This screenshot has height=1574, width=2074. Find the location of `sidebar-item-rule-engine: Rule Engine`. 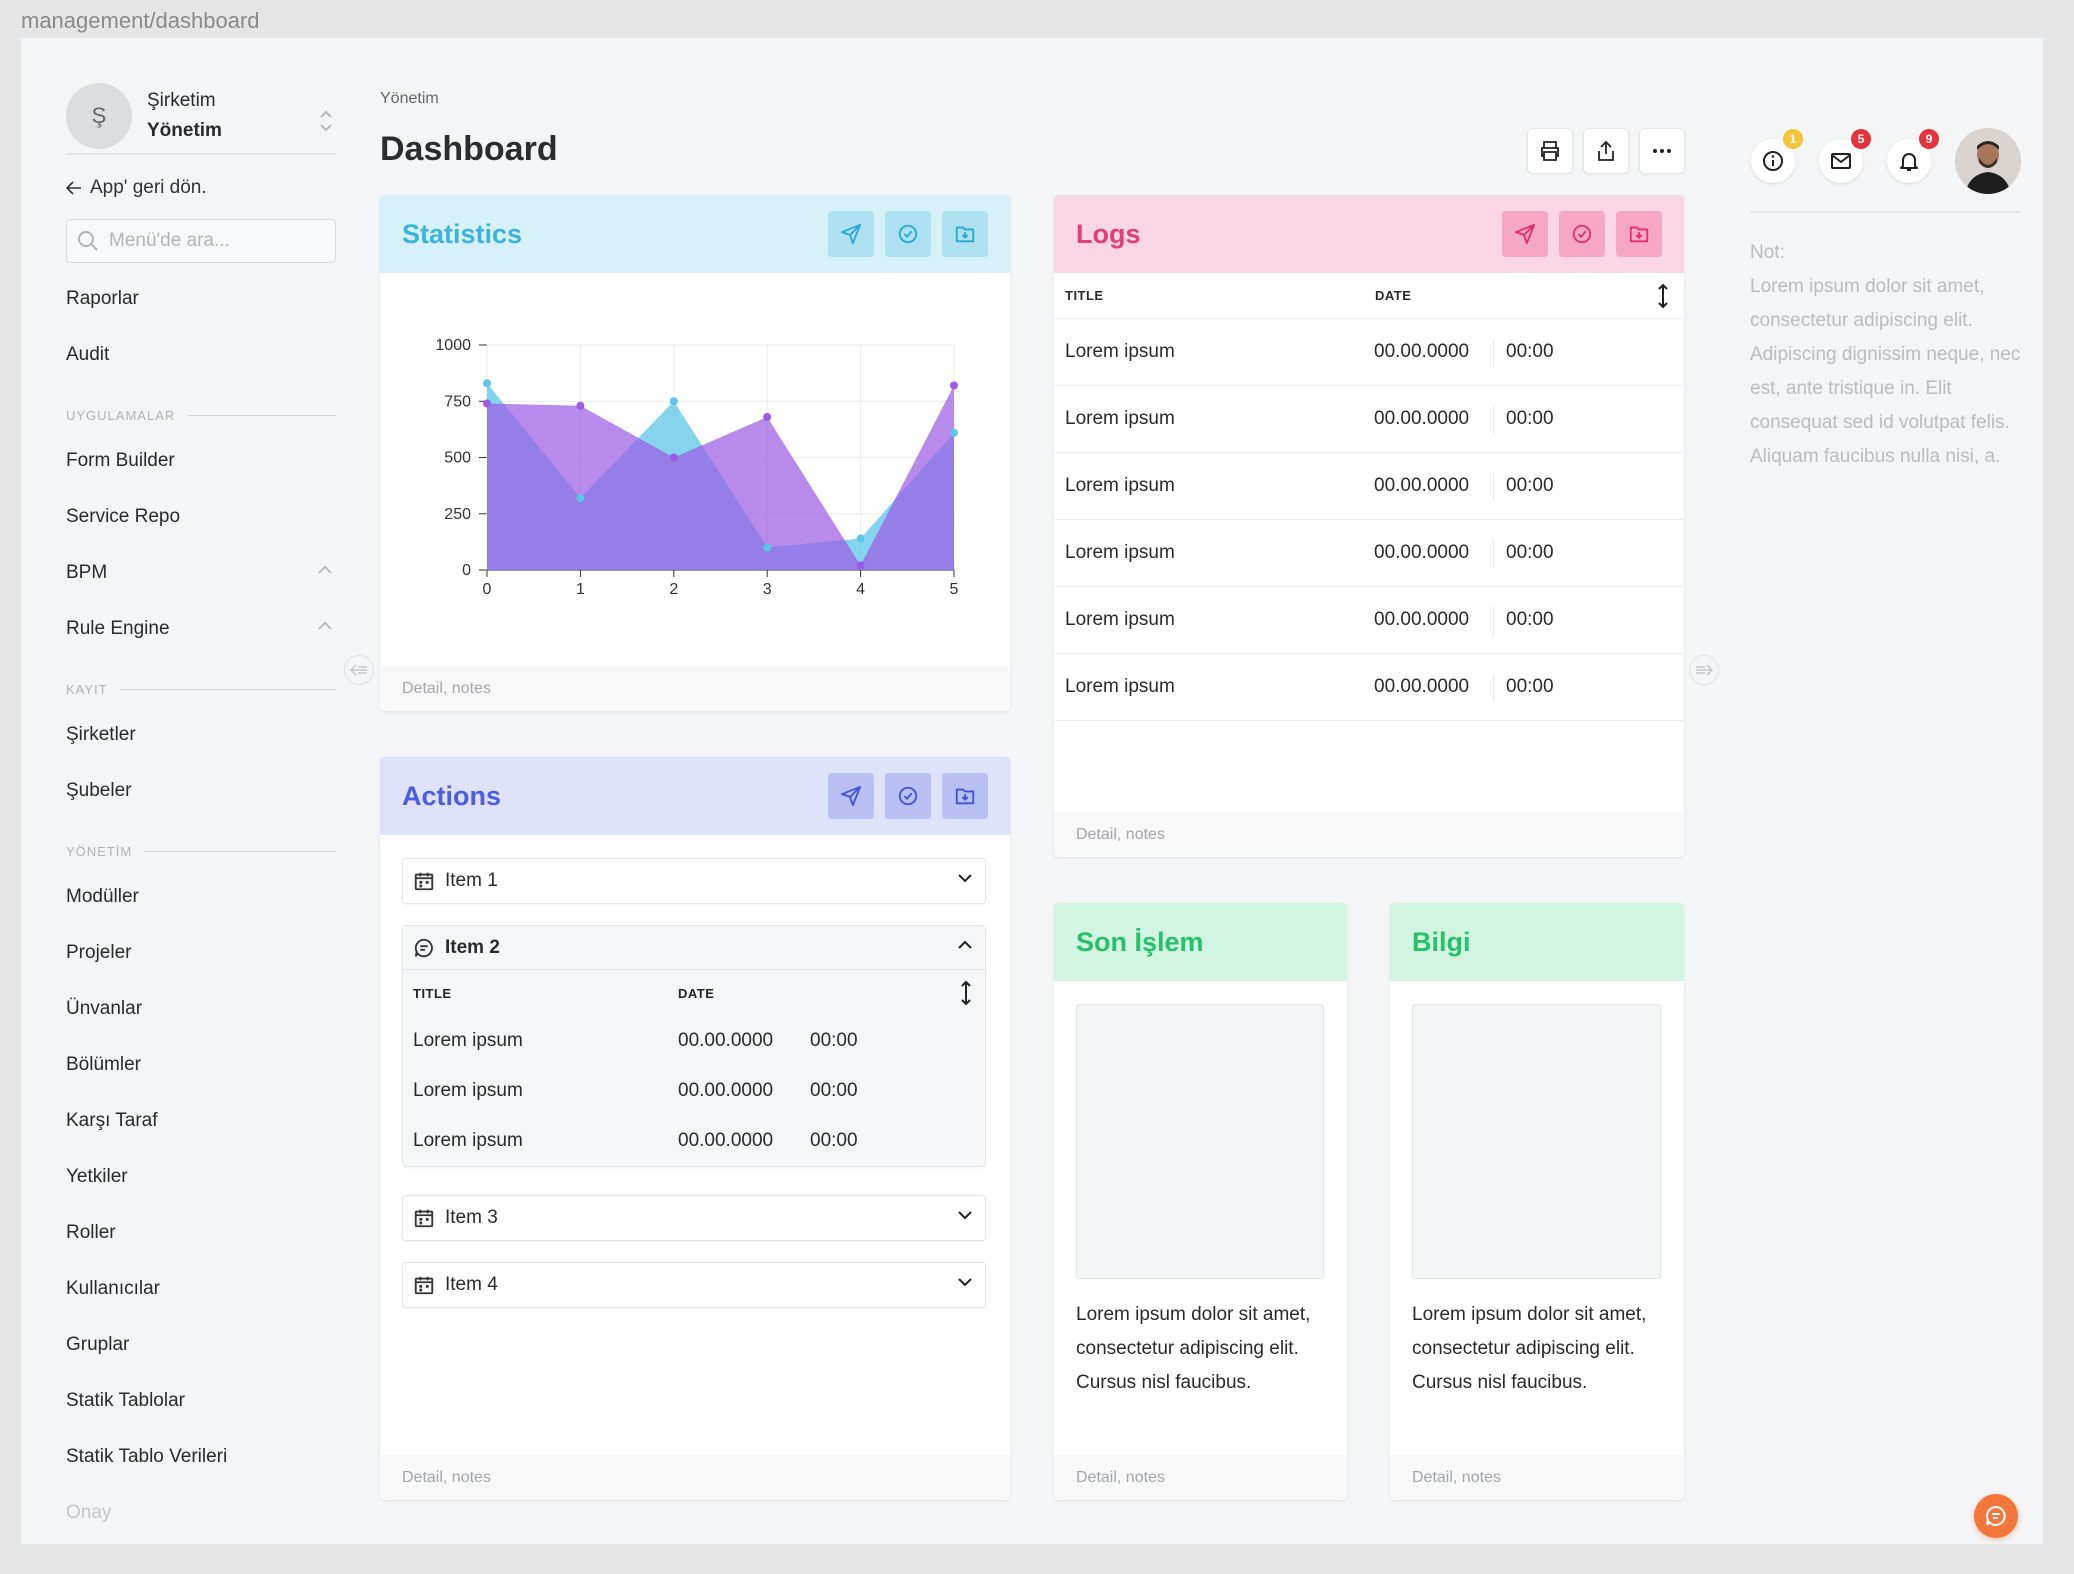

sidebar-item-rule-engine: Rule Engine is located at coordinates (201, 629).